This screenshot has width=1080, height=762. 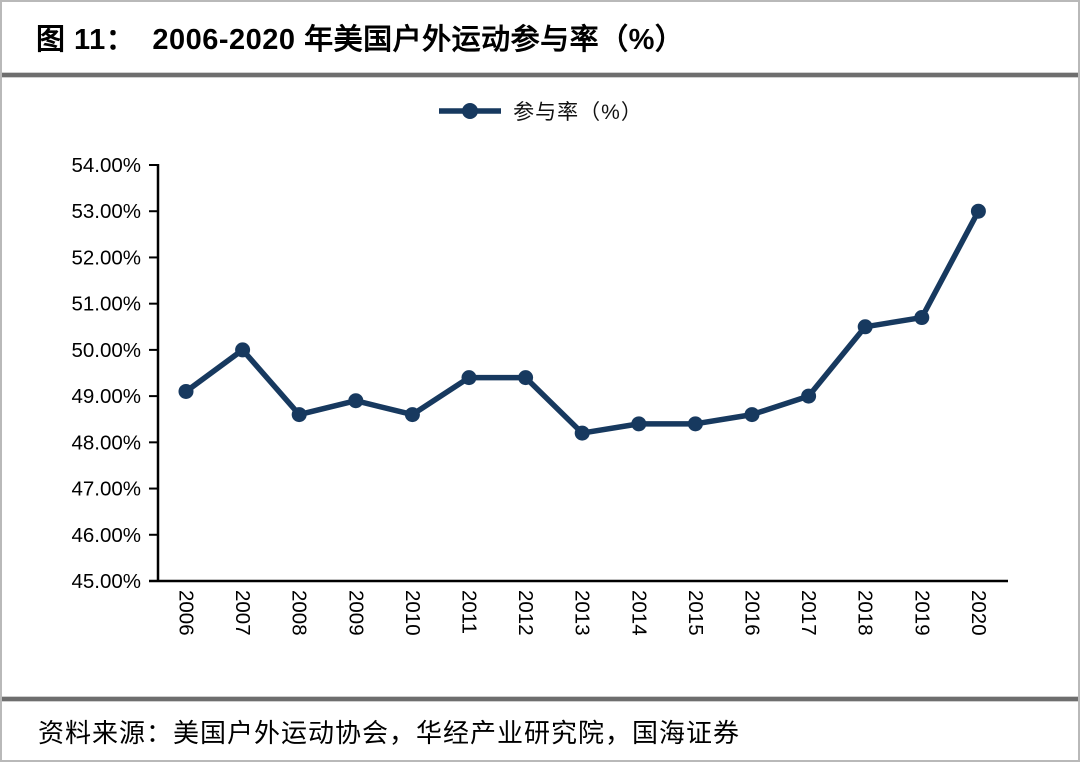 I want to click on source-bar: 资料来源：美国户外运动协会，华经产业研究院，国海证券, so click(x=540, y=731).